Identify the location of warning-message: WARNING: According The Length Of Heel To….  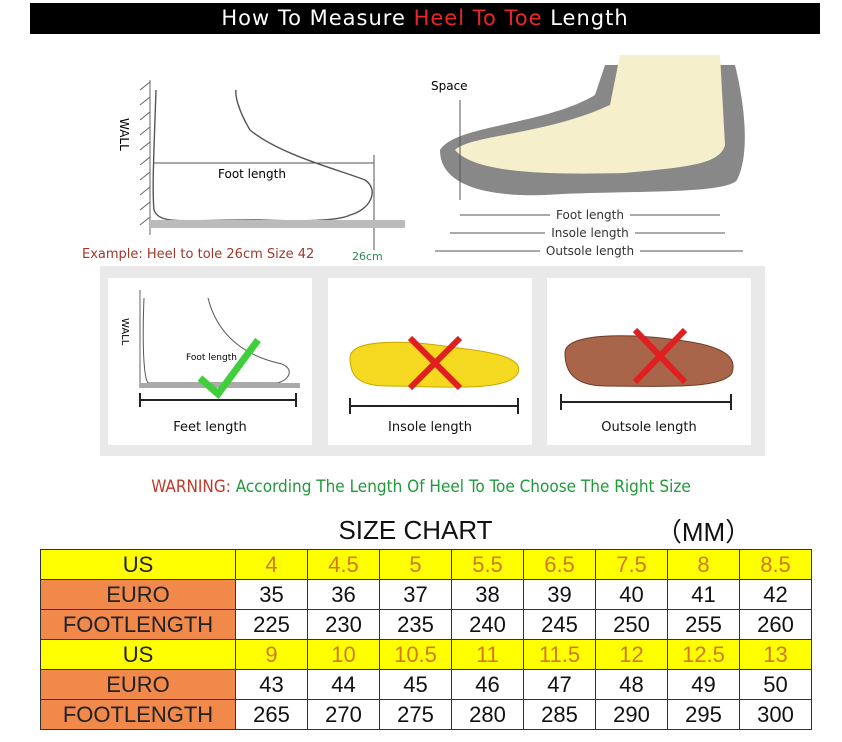
(421, 487).